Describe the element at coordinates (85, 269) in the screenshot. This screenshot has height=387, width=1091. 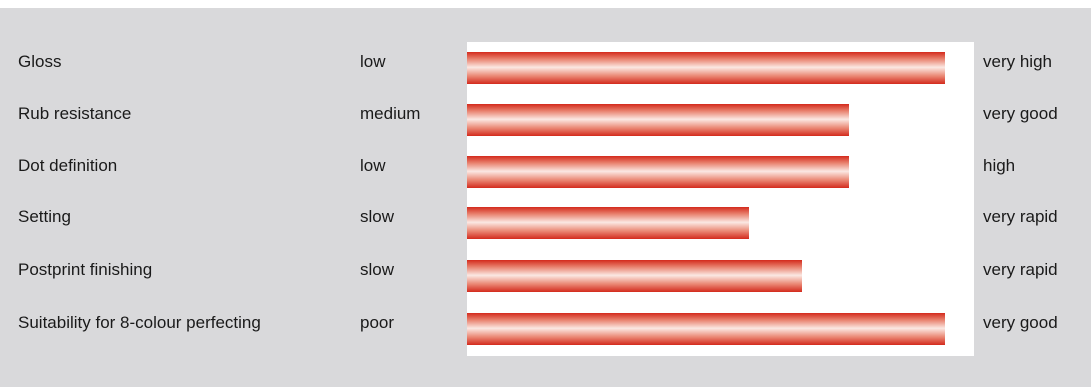
I see `category-label: Postprint finishing` at that location.